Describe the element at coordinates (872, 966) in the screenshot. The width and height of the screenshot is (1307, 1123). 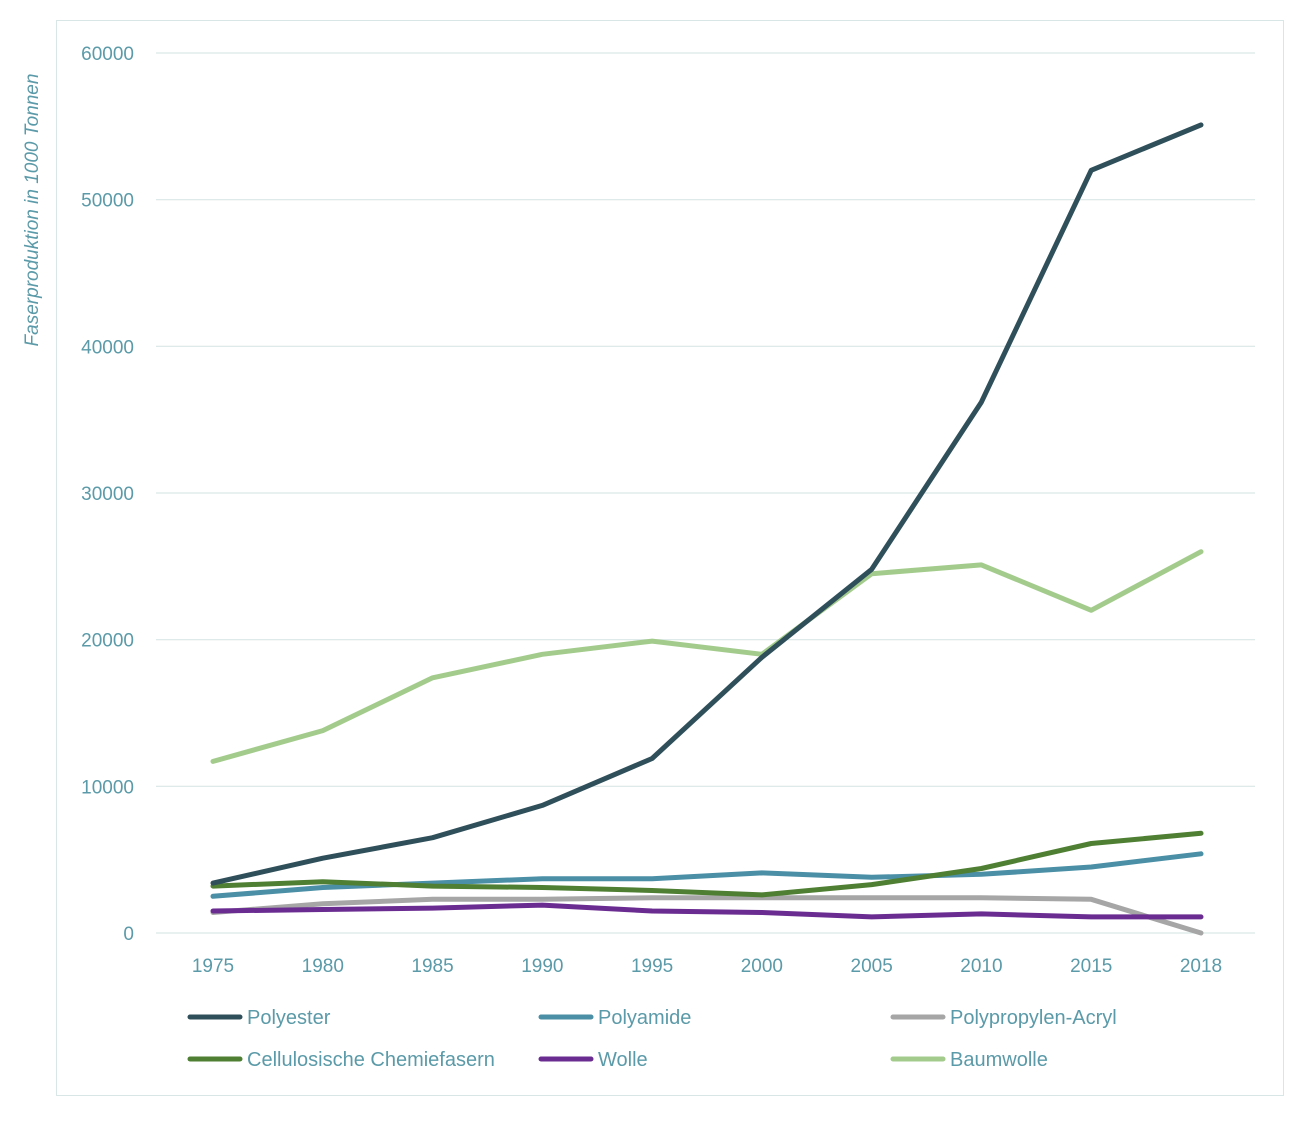
I see `x-tick-label: 2005` at that location.